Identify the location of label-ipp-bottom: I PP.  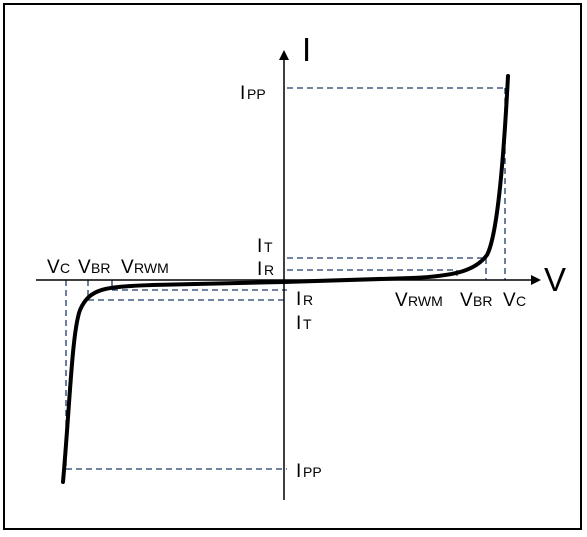
(309, 471).